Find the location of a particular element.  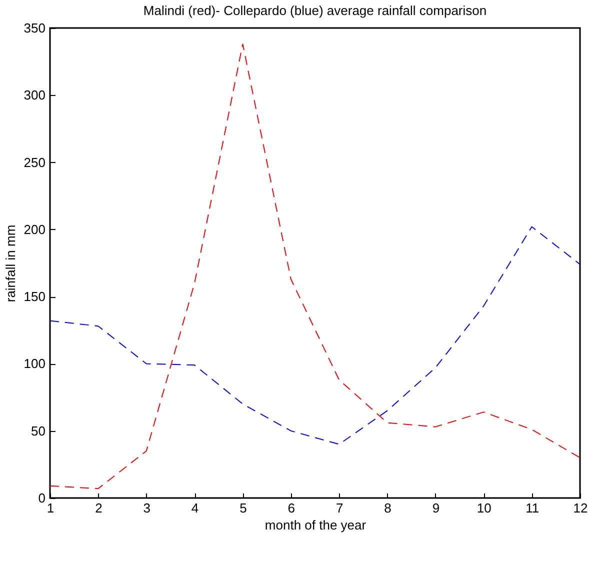

y-tick-label: 50 is located at coordinates (38, 430).